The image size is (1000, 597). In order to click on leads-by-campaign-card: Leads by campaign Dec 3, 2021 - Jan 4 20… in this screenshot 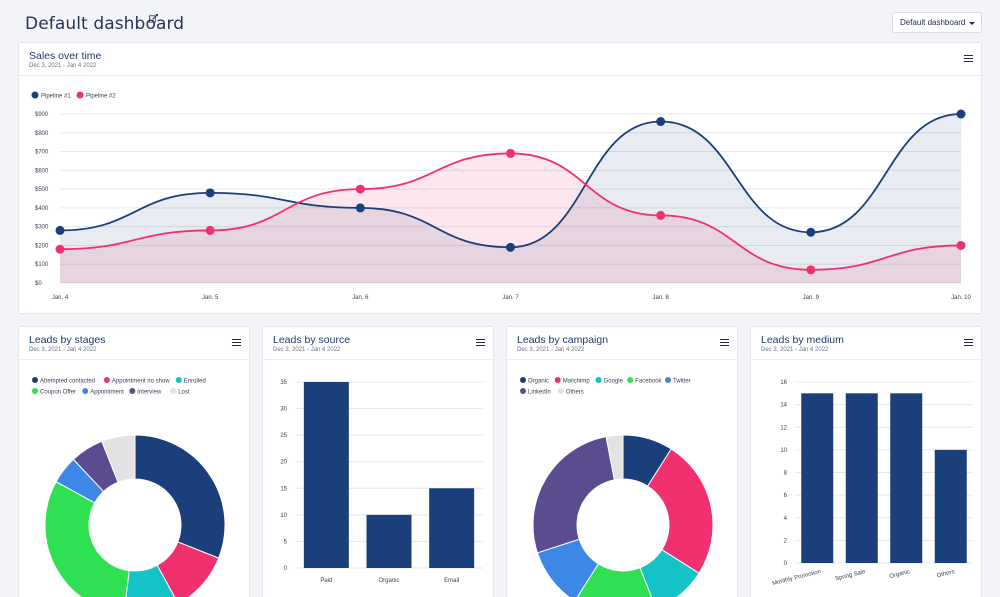, I will do `click(622, 461)`.